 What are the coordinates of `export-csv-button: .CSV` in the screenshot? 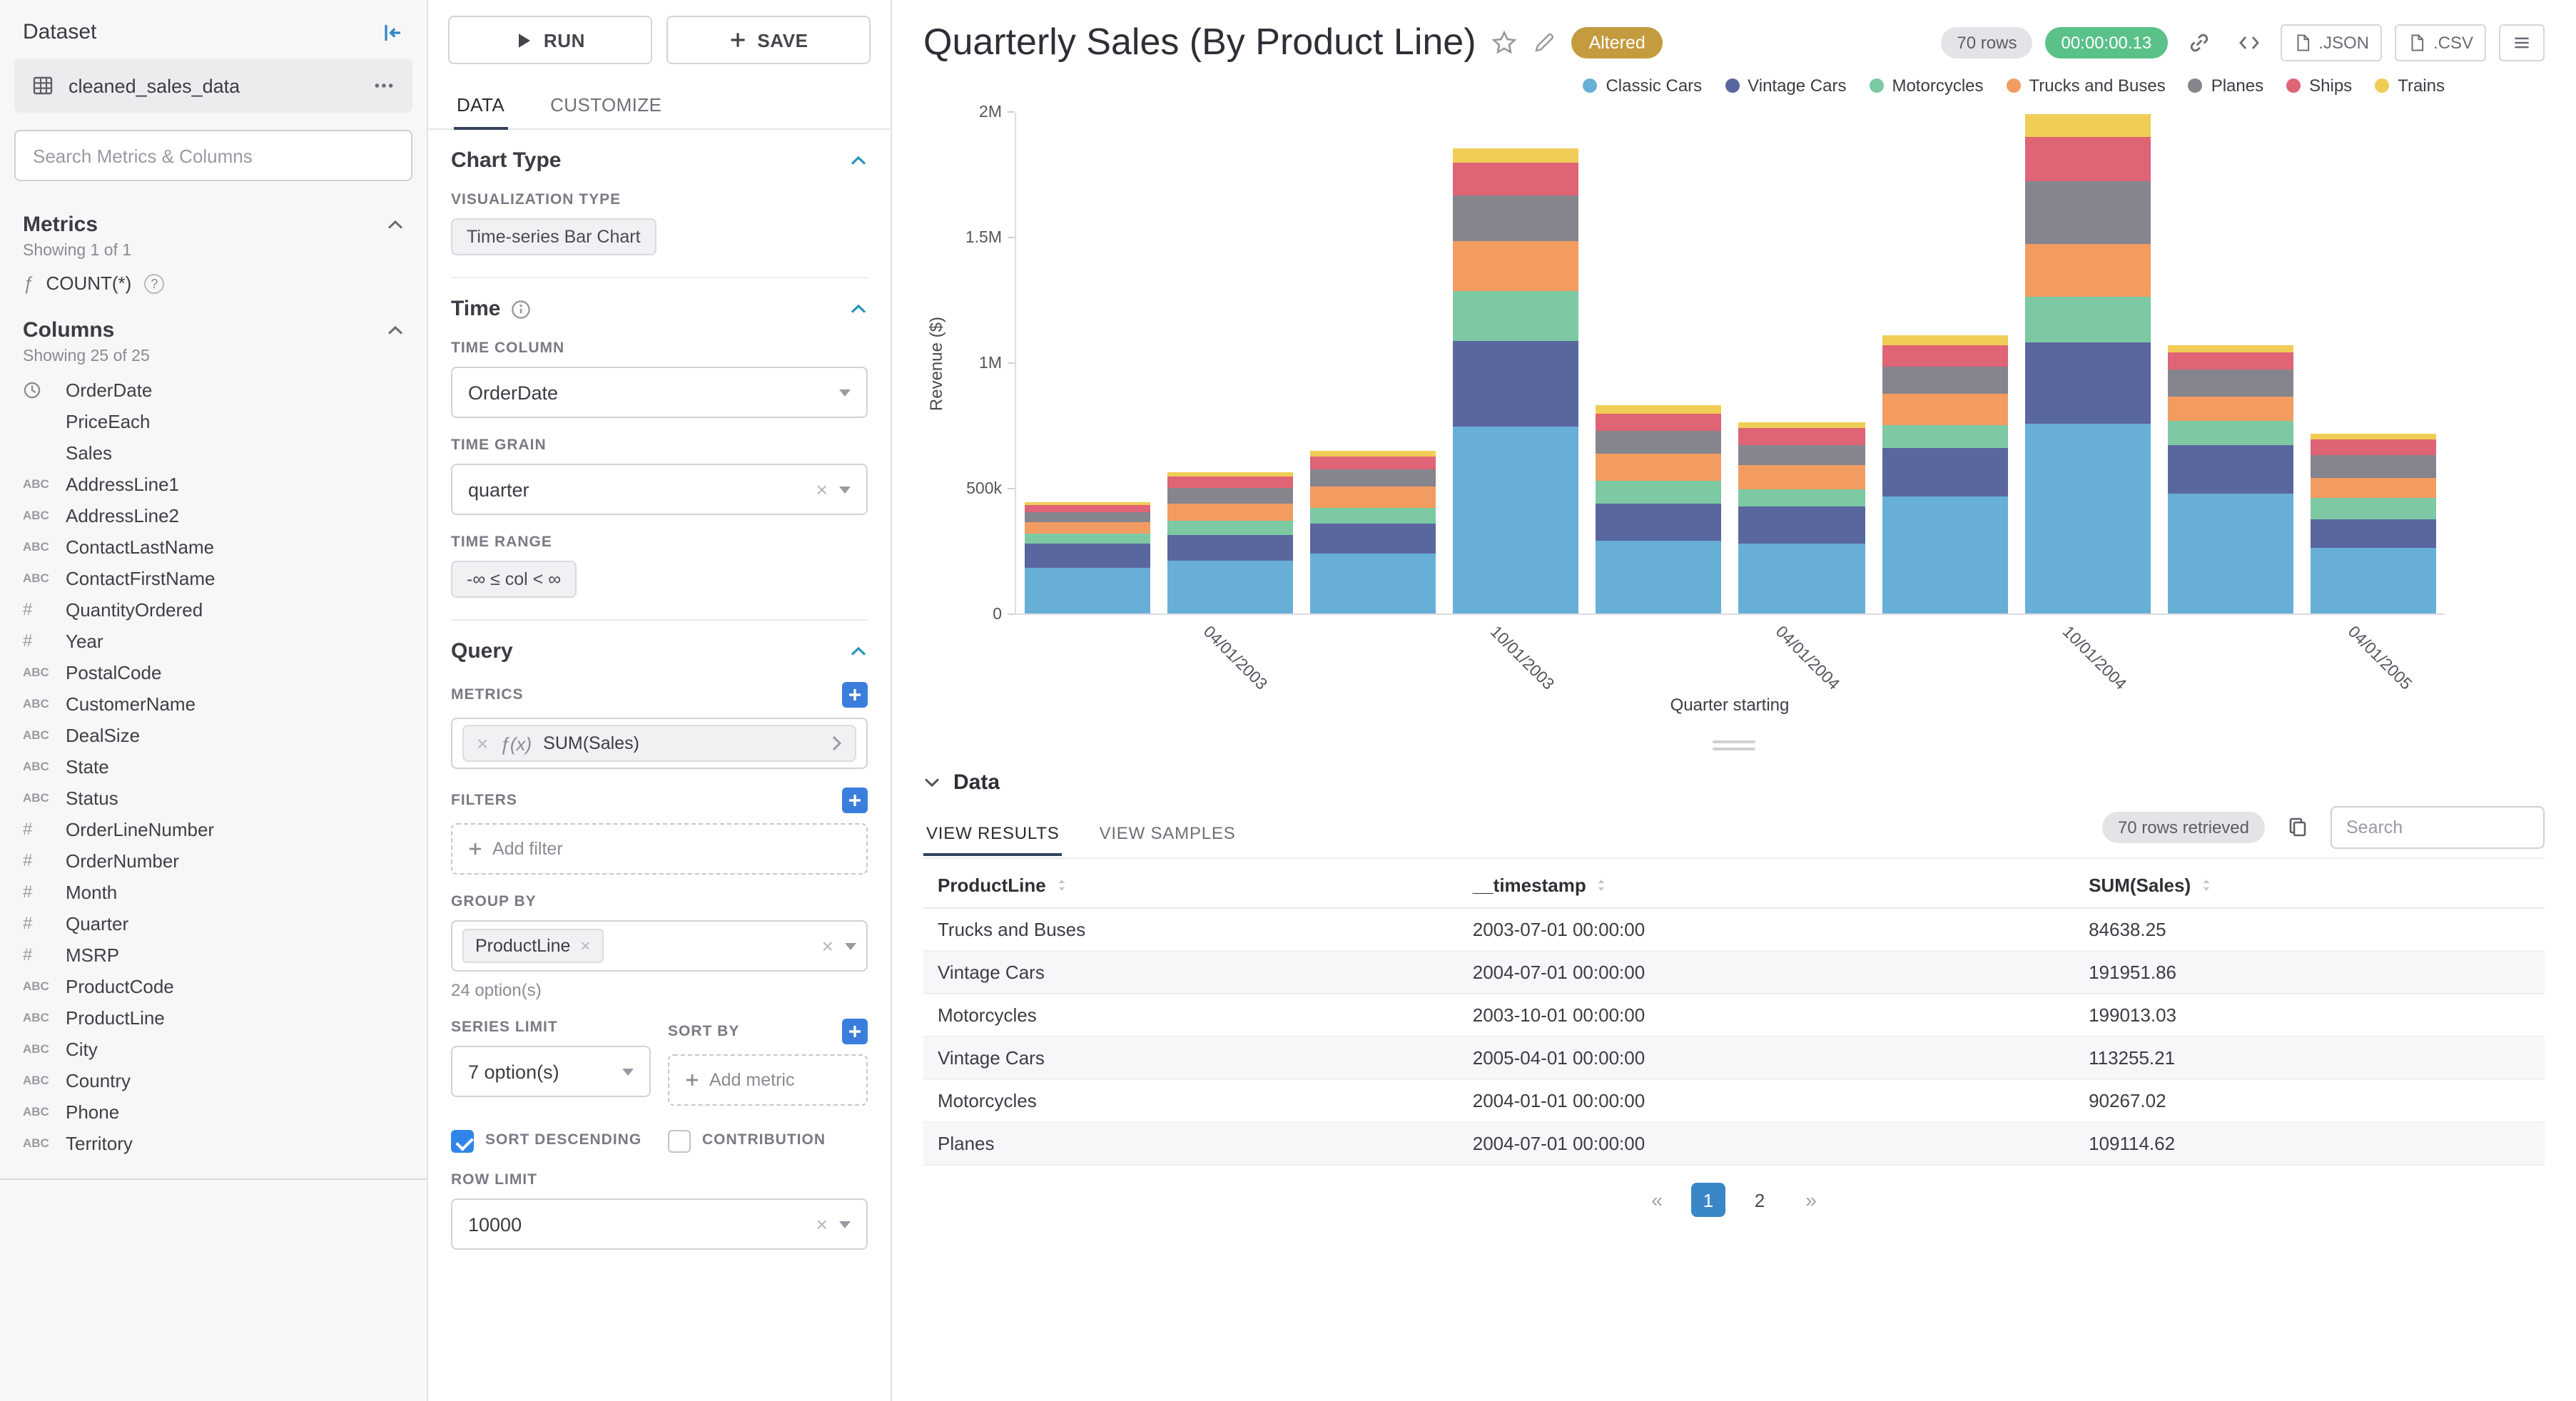 It's located at (2440, 42).